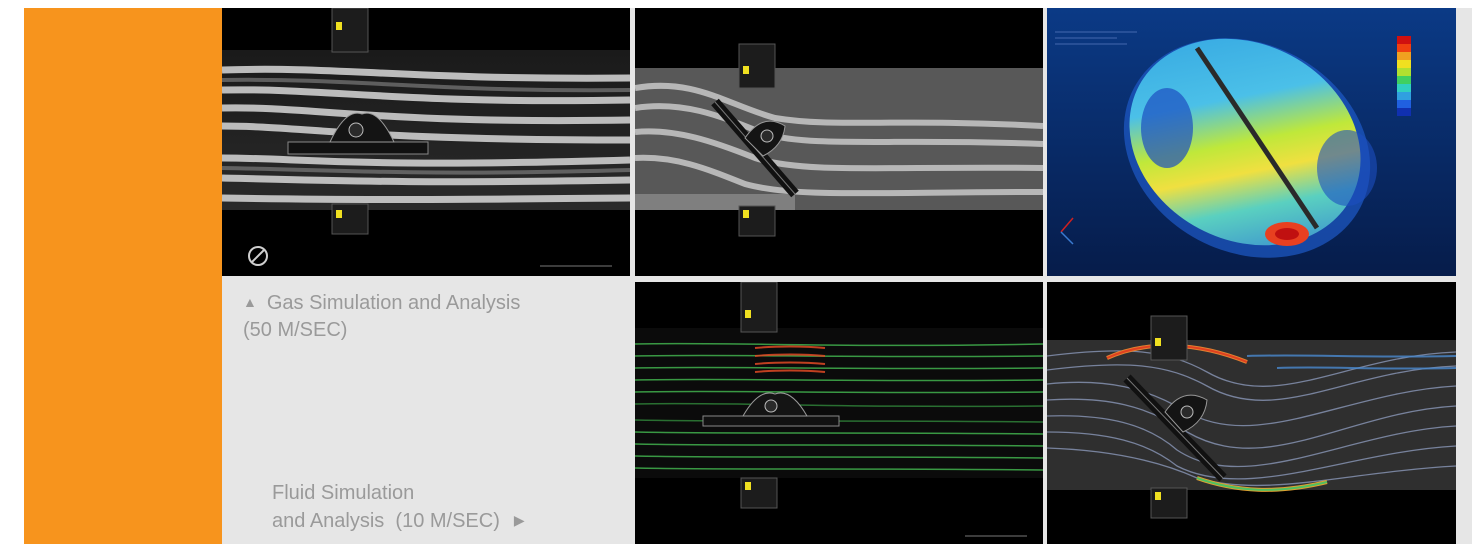 This screenshot has width=1472, height=546. What do you see at coordinates (295, 330) in the screenshot?
I see `gas-caption-line2: (50 M/SEC)` at bounding box center [295, 330].